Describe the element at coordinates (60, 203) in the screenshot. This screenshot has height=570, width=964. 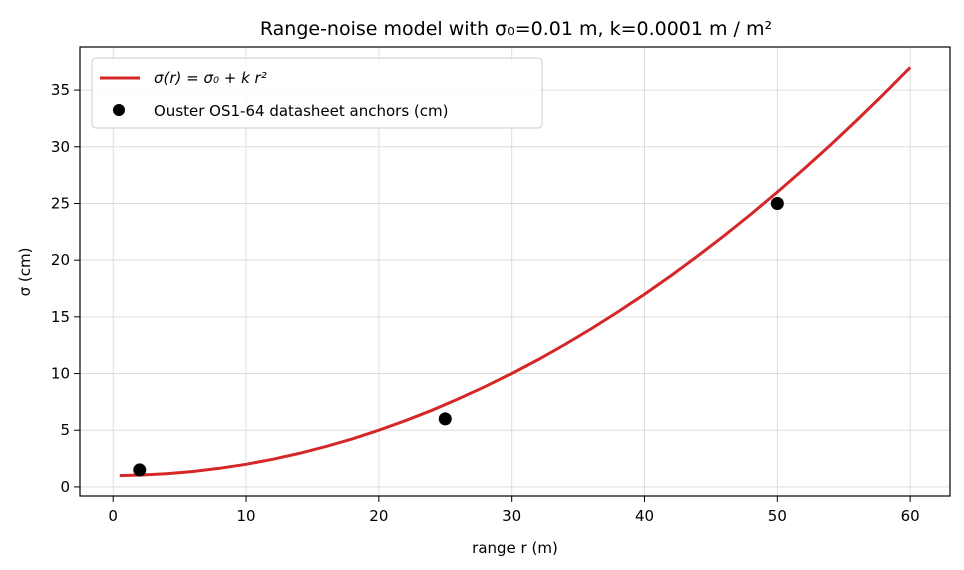
I see `y-tick-label: 25` at that location.